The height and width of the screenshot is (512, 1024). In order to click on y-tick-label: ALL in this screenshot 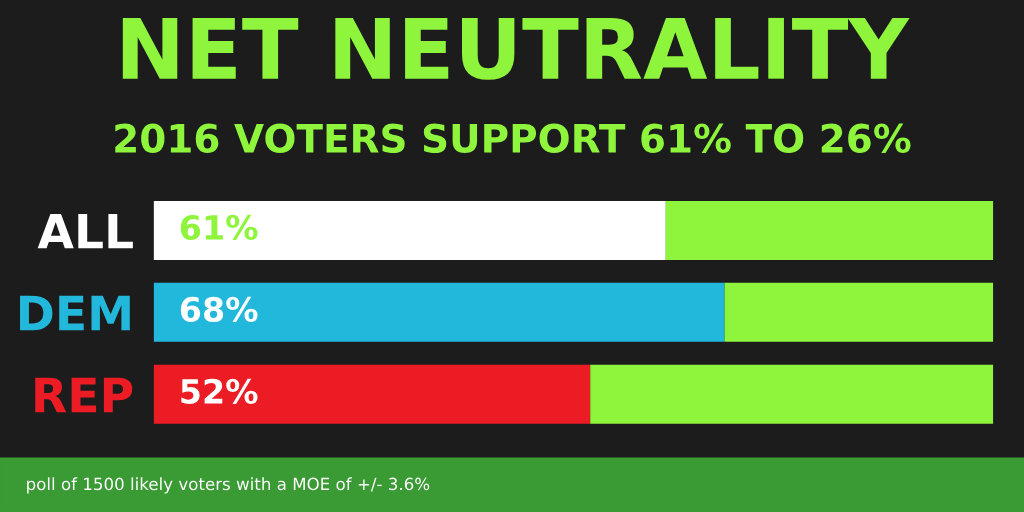, I will do `click(85, 231)`.